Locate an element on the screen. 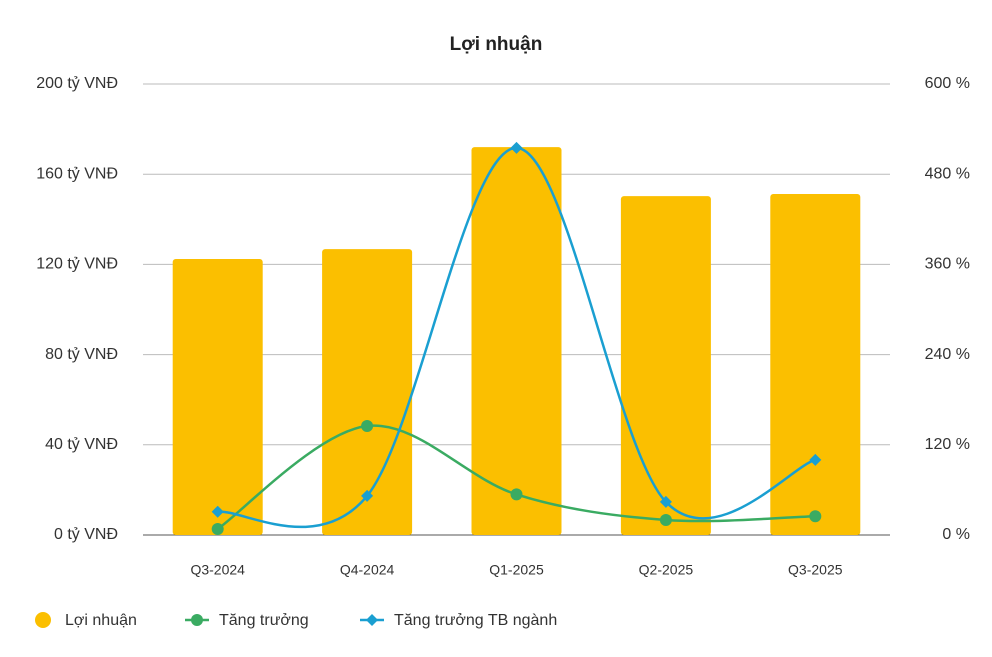  legend-label: Tăng trưởng is located at coordinates (264, 620).